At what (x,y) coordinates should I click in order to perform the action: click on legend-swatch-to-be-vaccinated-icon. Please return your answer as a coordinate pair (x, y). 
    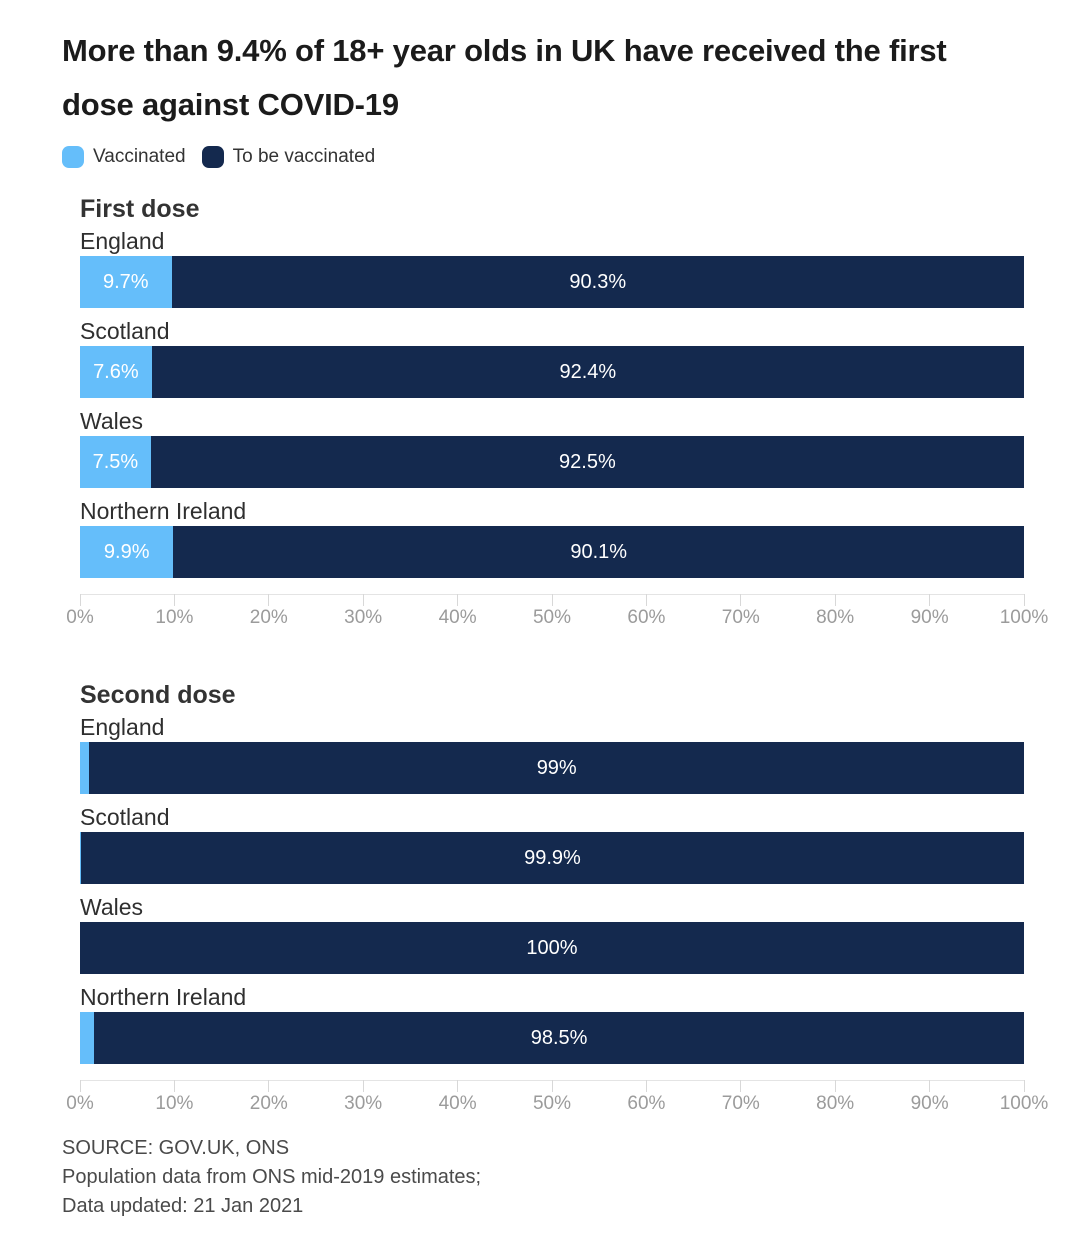
    Looking at the image, I should click on (212, 157).